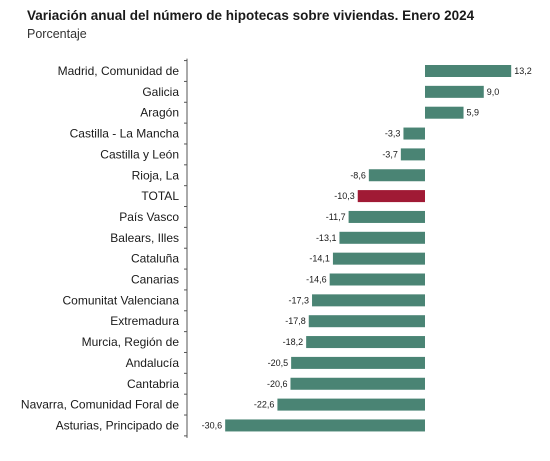  What do you see at coordinates (277, 384) in the screenshot?
I see `value-label: -20,6` at bounding box center [277, 384].